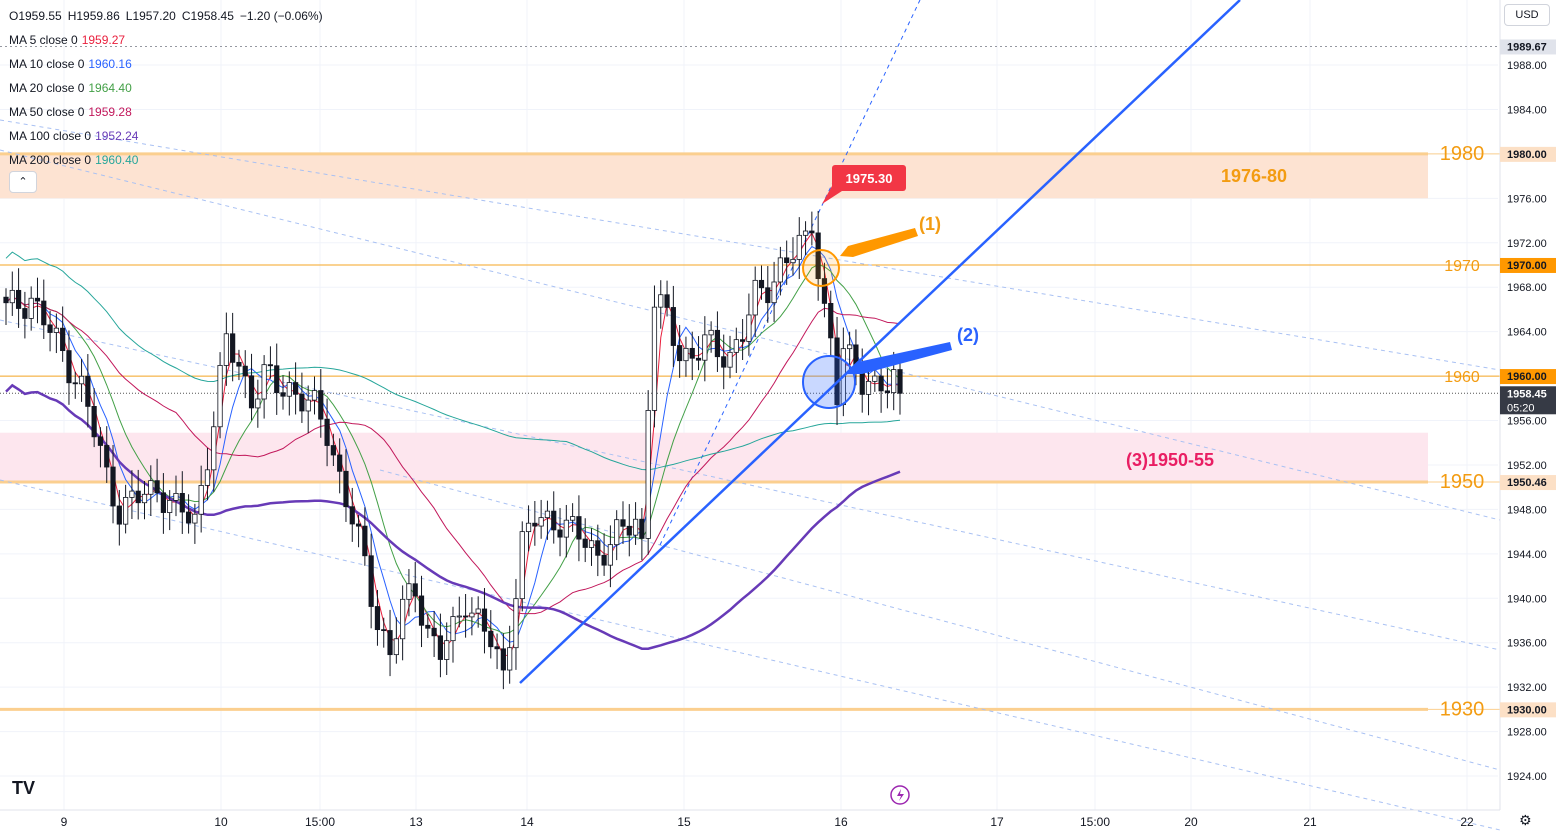 Image resolution: width=1558 pixels, height=834 pixels. I want to click on time-tick-label: 13, so click(416, 822).